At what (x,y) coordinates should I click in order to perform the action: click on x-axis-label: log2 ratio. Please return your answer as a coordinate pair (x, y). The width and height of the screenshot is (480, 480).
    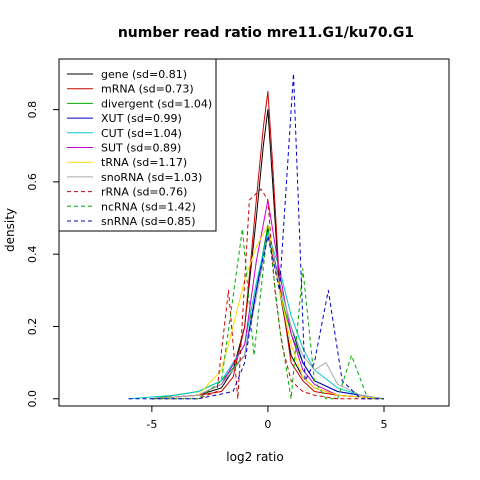
    Looking at the image, I should click on (254, 457).